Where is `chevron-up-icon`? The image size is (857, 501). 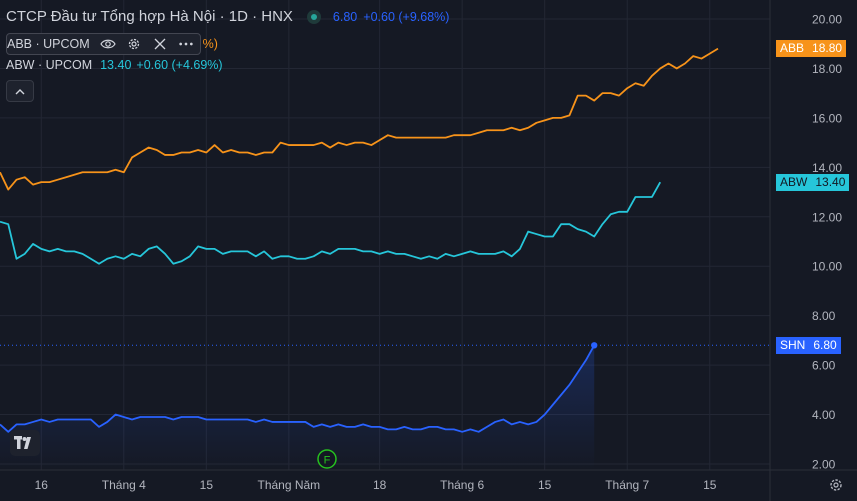 chevron-up-icon is located at coordinates (20, 91).